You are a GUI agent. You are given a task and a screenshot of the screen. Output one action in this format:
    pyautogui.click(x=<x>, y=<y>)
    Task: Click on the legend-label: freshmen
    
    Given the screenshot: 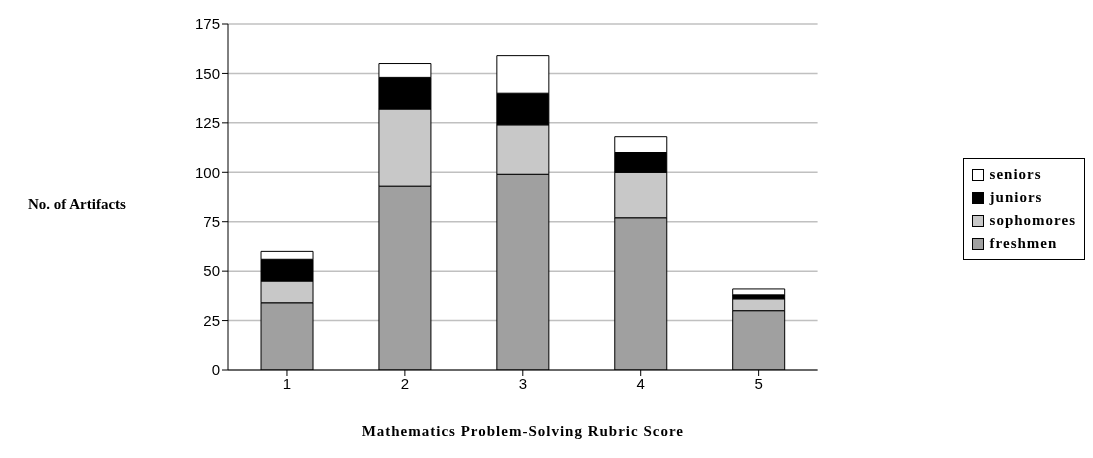 What is the action you would take?
    pyautogui.click(x=1023, y=243)
    